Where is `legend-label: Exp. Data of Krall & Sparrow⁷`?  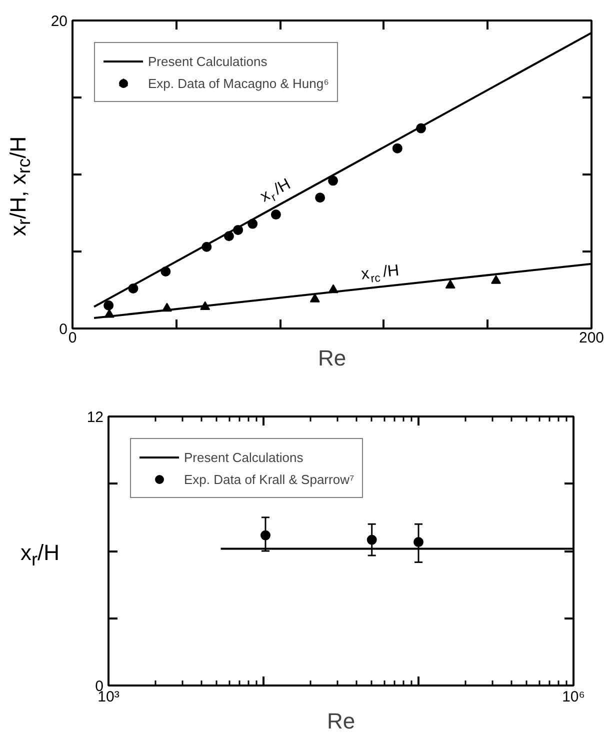 legend-label: Exp. Data of Krall & Sparrow⁷ is located at coordinates (269, 479).